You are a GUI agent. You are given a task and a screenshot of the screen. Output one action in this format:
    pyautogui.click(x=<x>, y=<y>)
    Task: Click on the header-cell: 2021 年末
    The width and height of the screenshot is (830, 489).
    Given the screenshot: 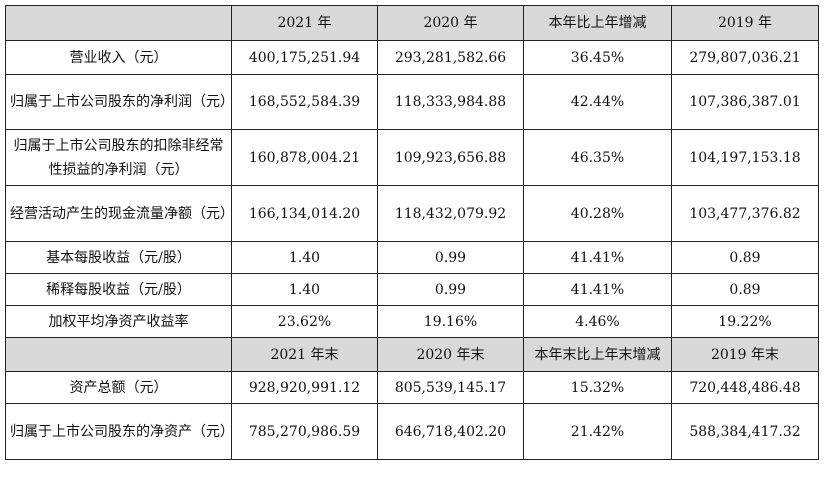 What is the action you would take?
    pyautogui.click(x=304, y=354)
    